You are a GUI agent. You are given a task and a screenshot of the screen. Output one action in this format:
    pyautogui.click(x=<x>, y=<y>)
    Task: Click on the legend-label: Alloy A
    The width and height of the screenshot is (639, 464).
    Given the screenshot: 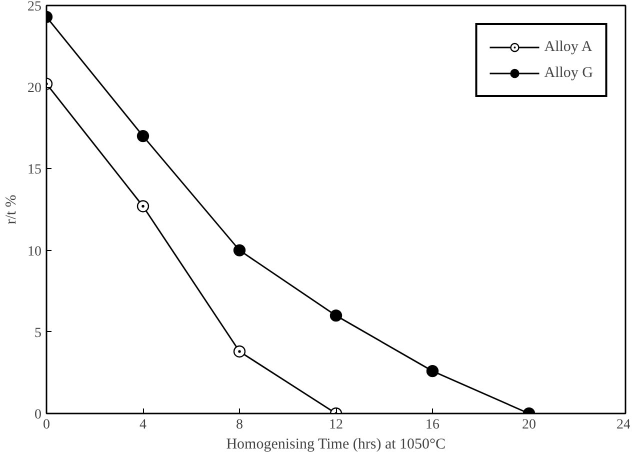 What is the action you would take?
    pyautogui.click(x=568, y=47)
    